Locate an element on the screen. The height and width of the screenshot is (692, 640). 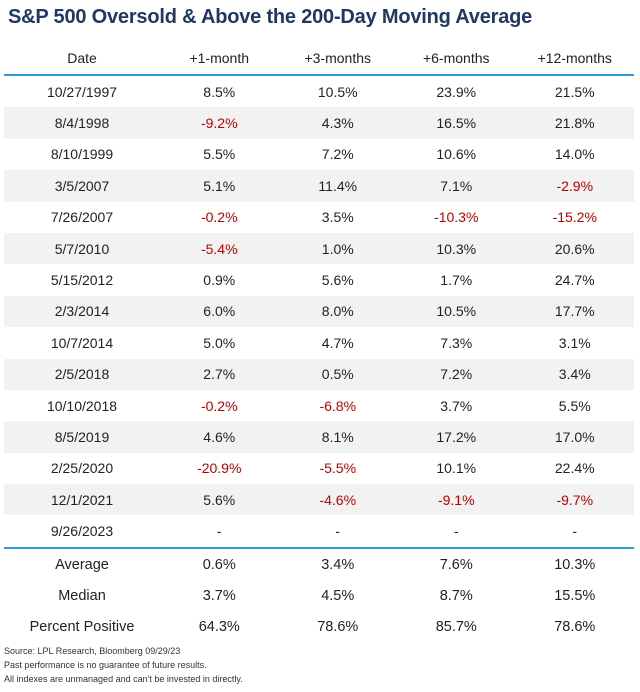
row-label: 8/10/1999 is located at coordinates (82, 154).